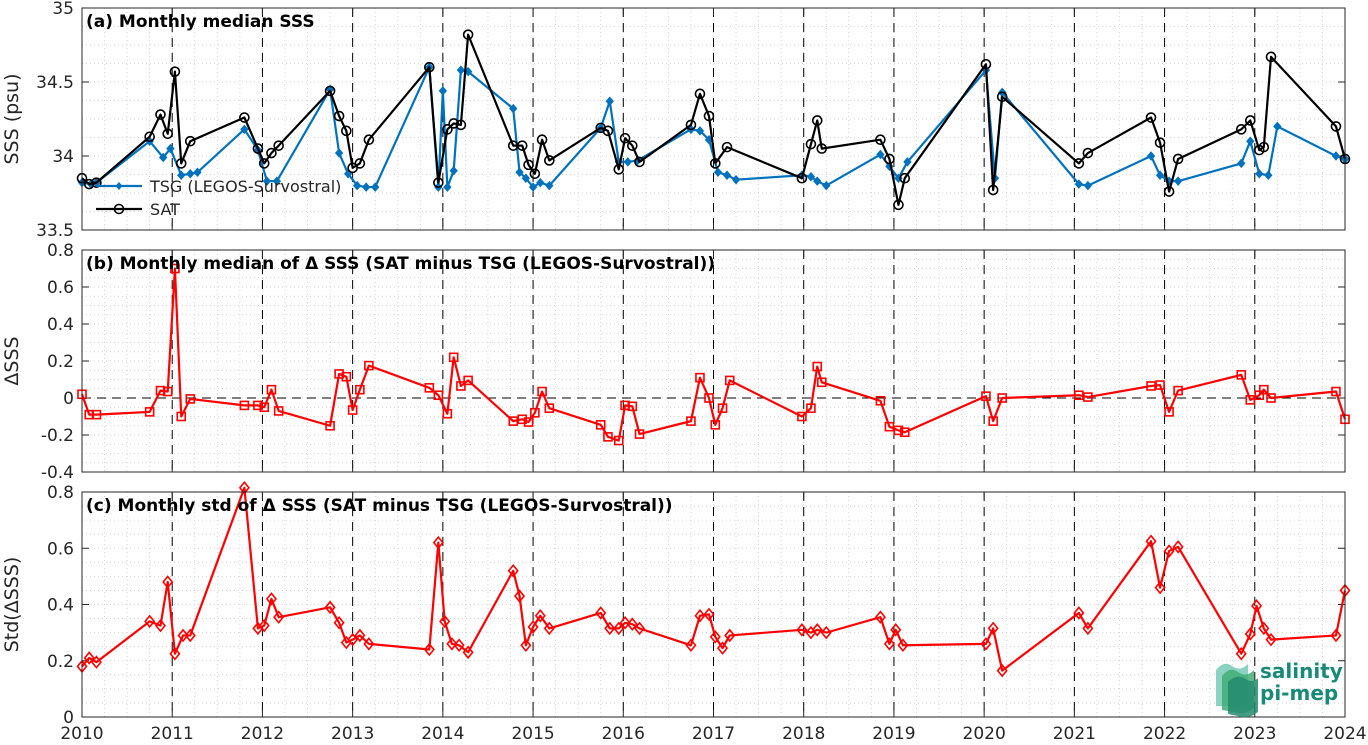  I want to click on y-axis-label: Std(ΔSSS), so click(12, 605).